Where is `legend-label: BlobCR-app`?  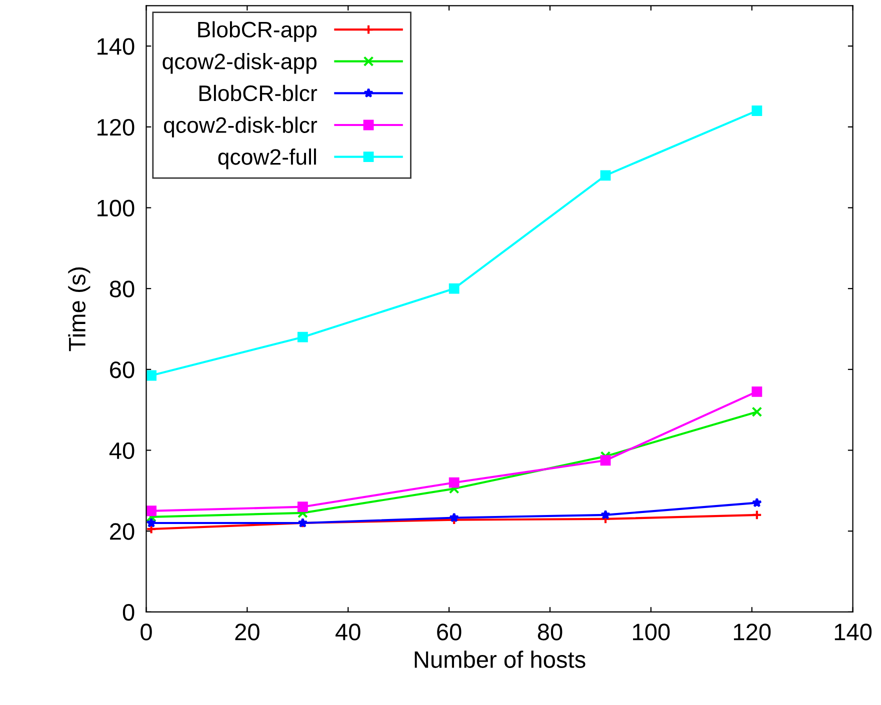 legend-label: BlobCR-app is located at coordinates (257, 31).